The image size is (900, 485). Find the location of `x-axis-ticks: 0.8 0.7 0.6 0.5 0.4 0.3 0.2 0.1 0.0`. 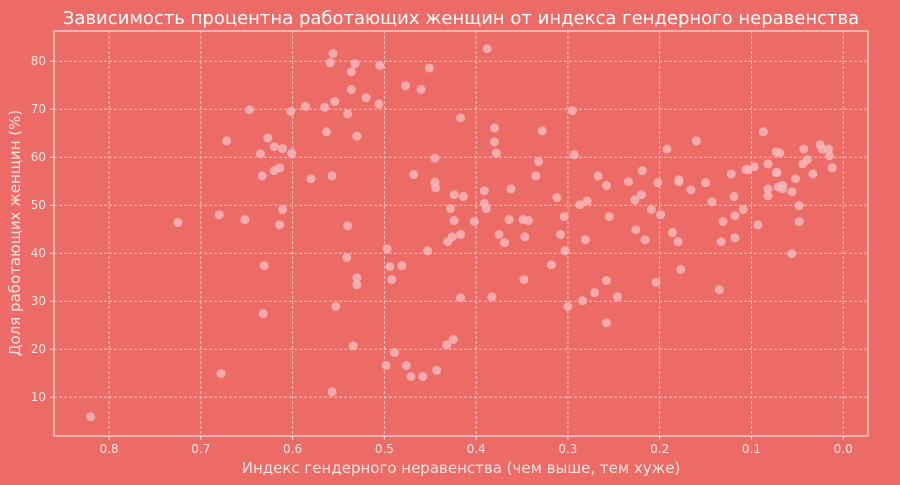

x-axis-ticks: 0.8 0.7 0.6 0.5 0.4 0.3 0.2 0.1 0.0 is located at coordinates (476, 446).